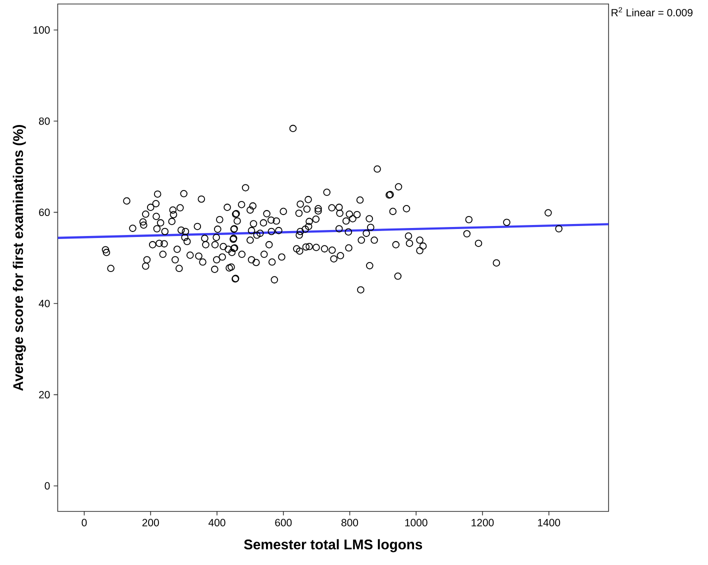  What do you see at coordinates (283, 522) in the screenshot?
I see `x-tick-label: 600` at bounding box center [283, 522].